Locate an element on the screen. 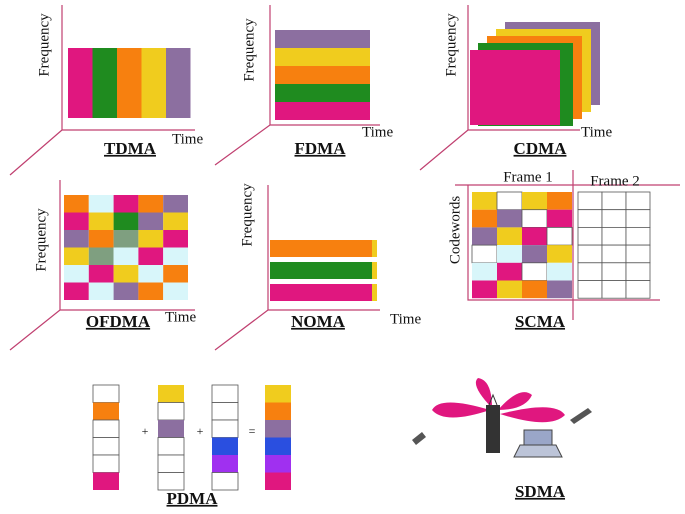 The height and width of the screenshot is (514, 685). code-layer is located at coordinates (515, 87).